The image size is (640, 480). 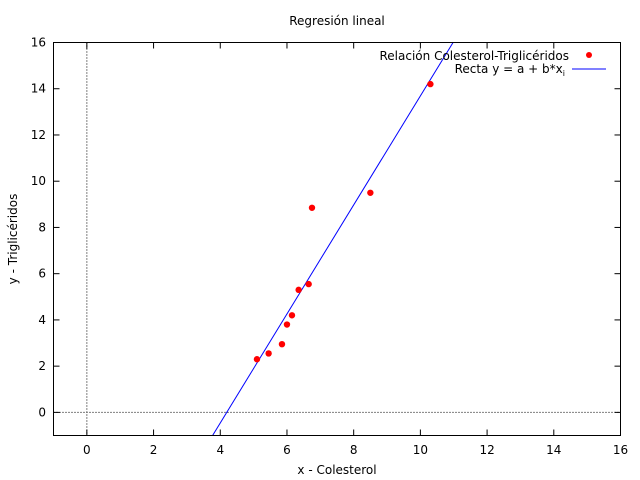 What do you see at coordinates (13, 239) in the screenshot?
I see `y-axis-label: y - Triglicéridos` at bounding box center [13, 239].